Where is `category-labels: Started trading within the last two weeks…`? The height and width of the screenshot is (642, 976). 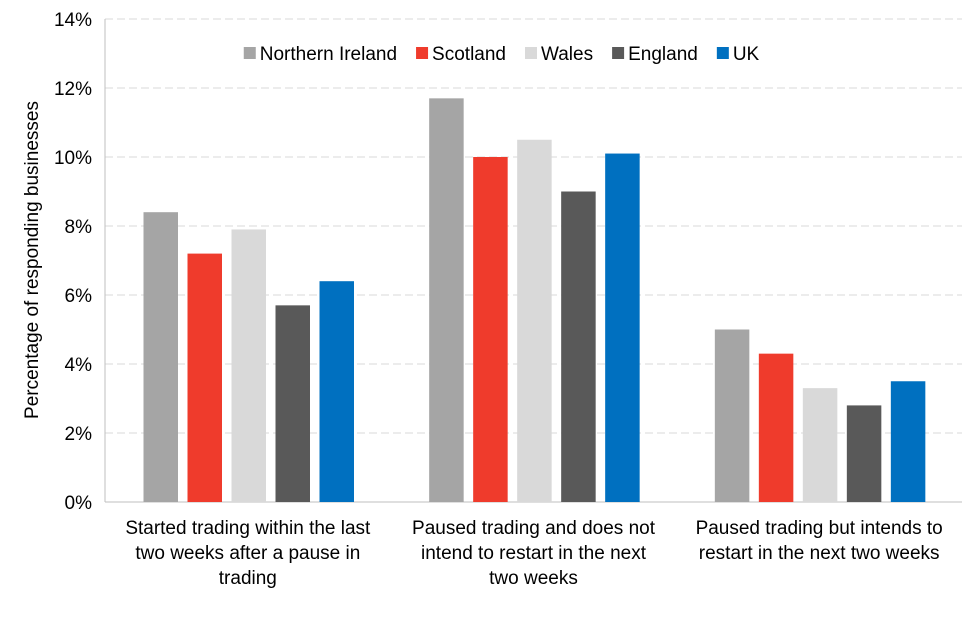 category-labels: Started trading within the last two weeks… is located at coordinates (533, 553).